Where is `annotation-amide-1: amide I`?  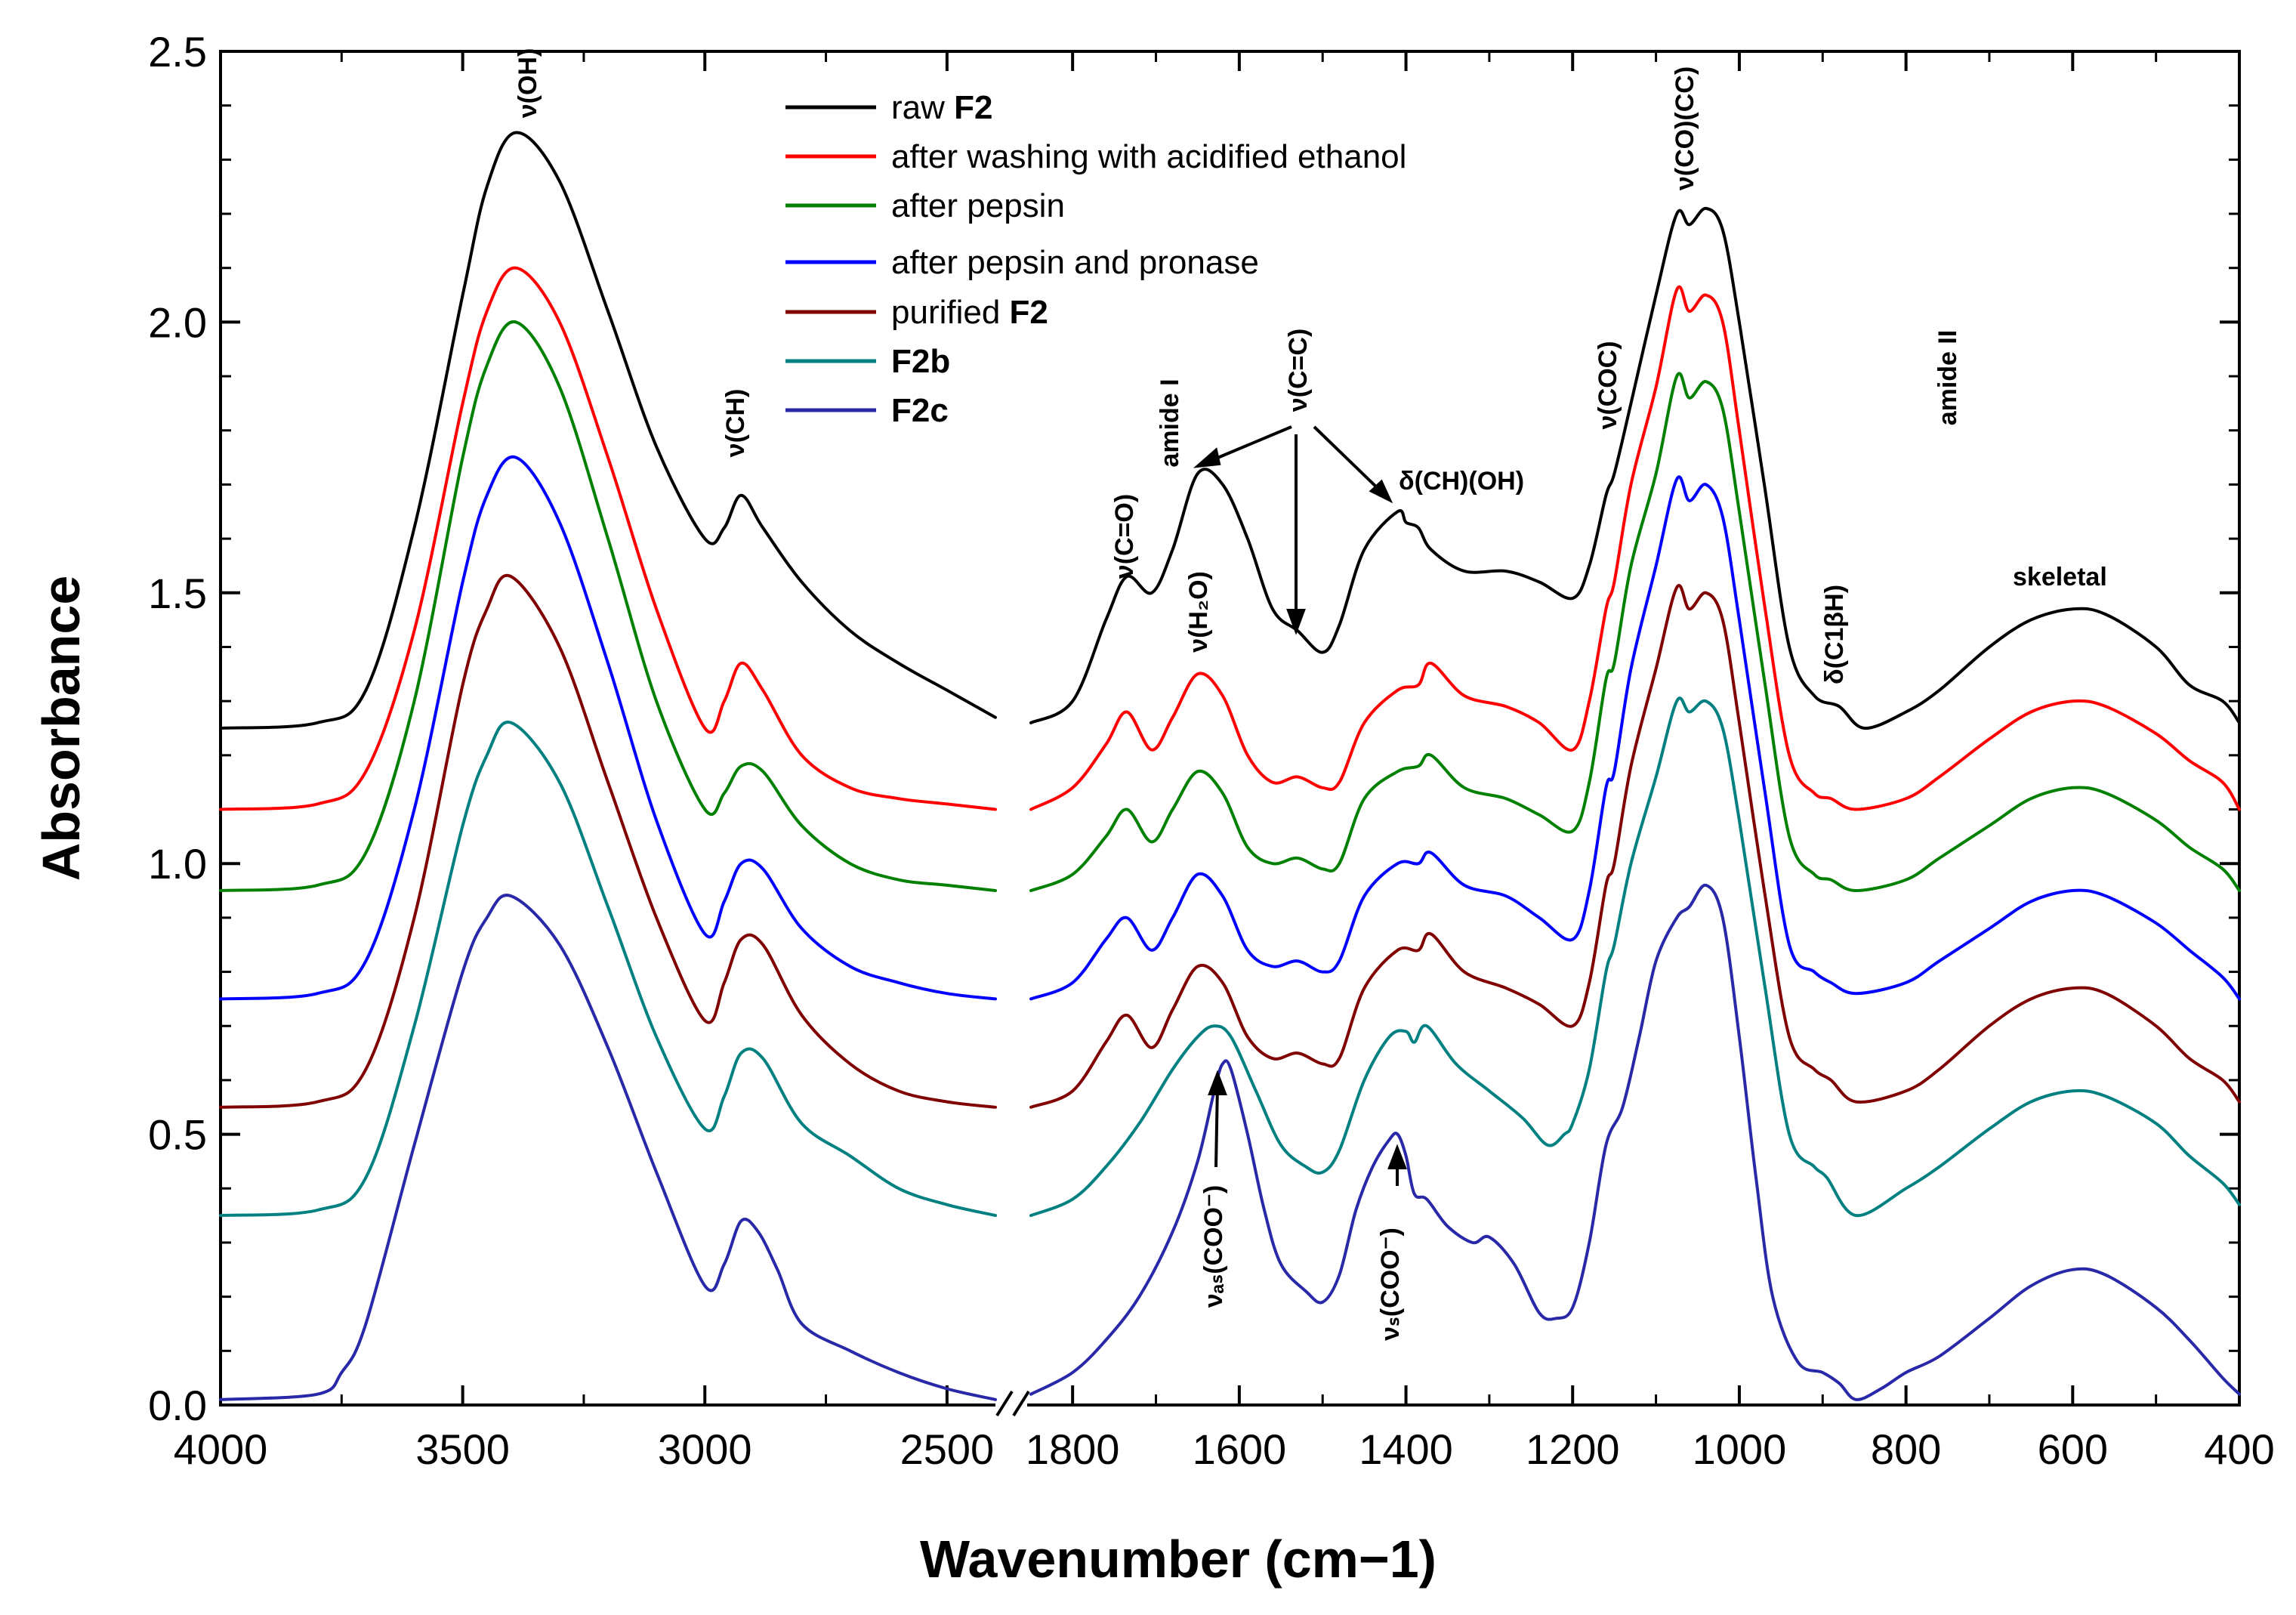 annotation-amide-1: amide I is located at coordinates (1170, 422).